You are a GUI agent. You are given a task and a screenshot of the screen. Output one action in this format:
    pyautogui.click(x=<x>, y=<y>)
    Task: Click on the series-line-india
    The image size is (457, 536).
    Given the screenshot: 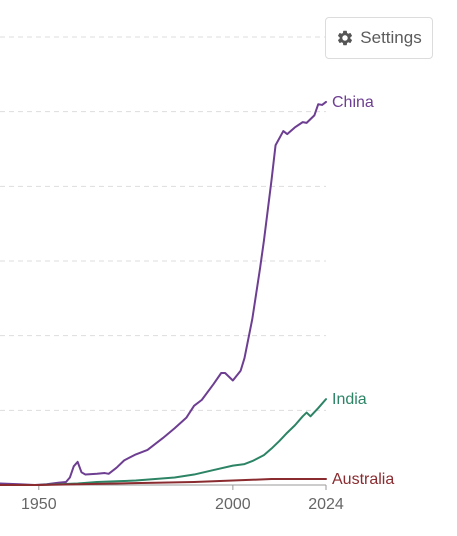 What is the action you would take?
    pyautogui.click(x=163, y=442)
    